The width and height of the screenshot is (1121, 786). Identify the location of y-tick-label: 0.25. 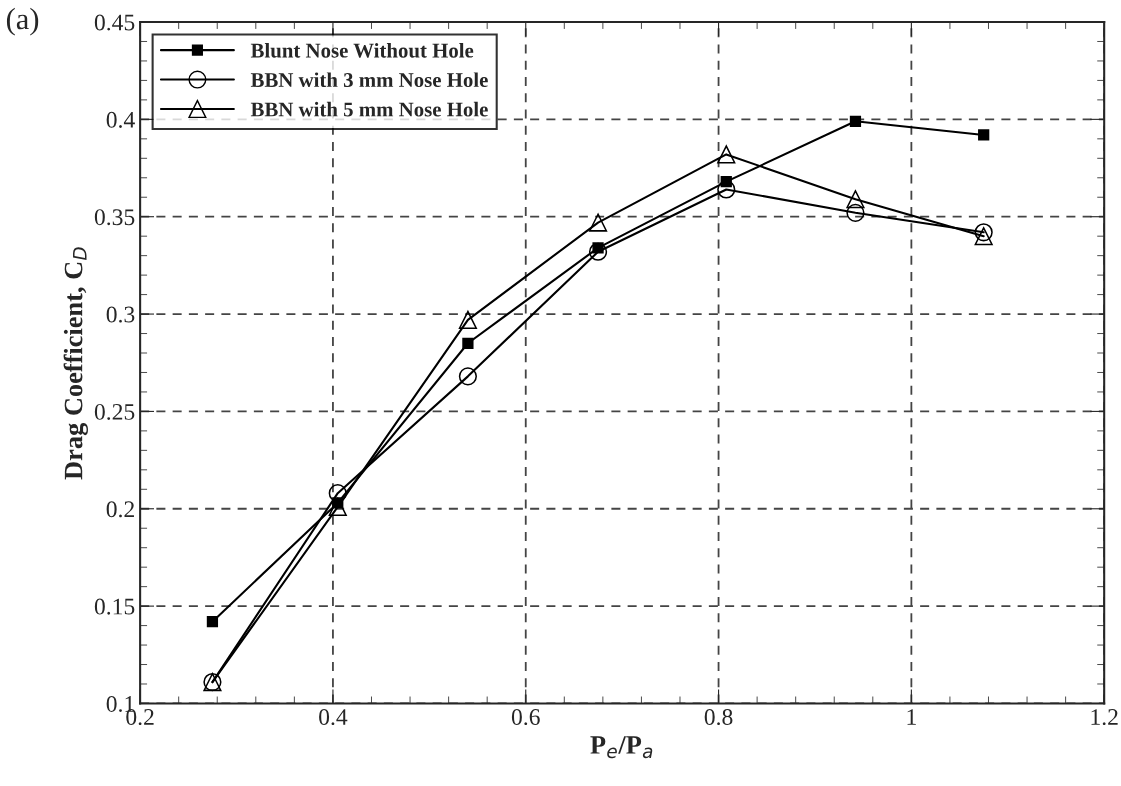
(114, 411).